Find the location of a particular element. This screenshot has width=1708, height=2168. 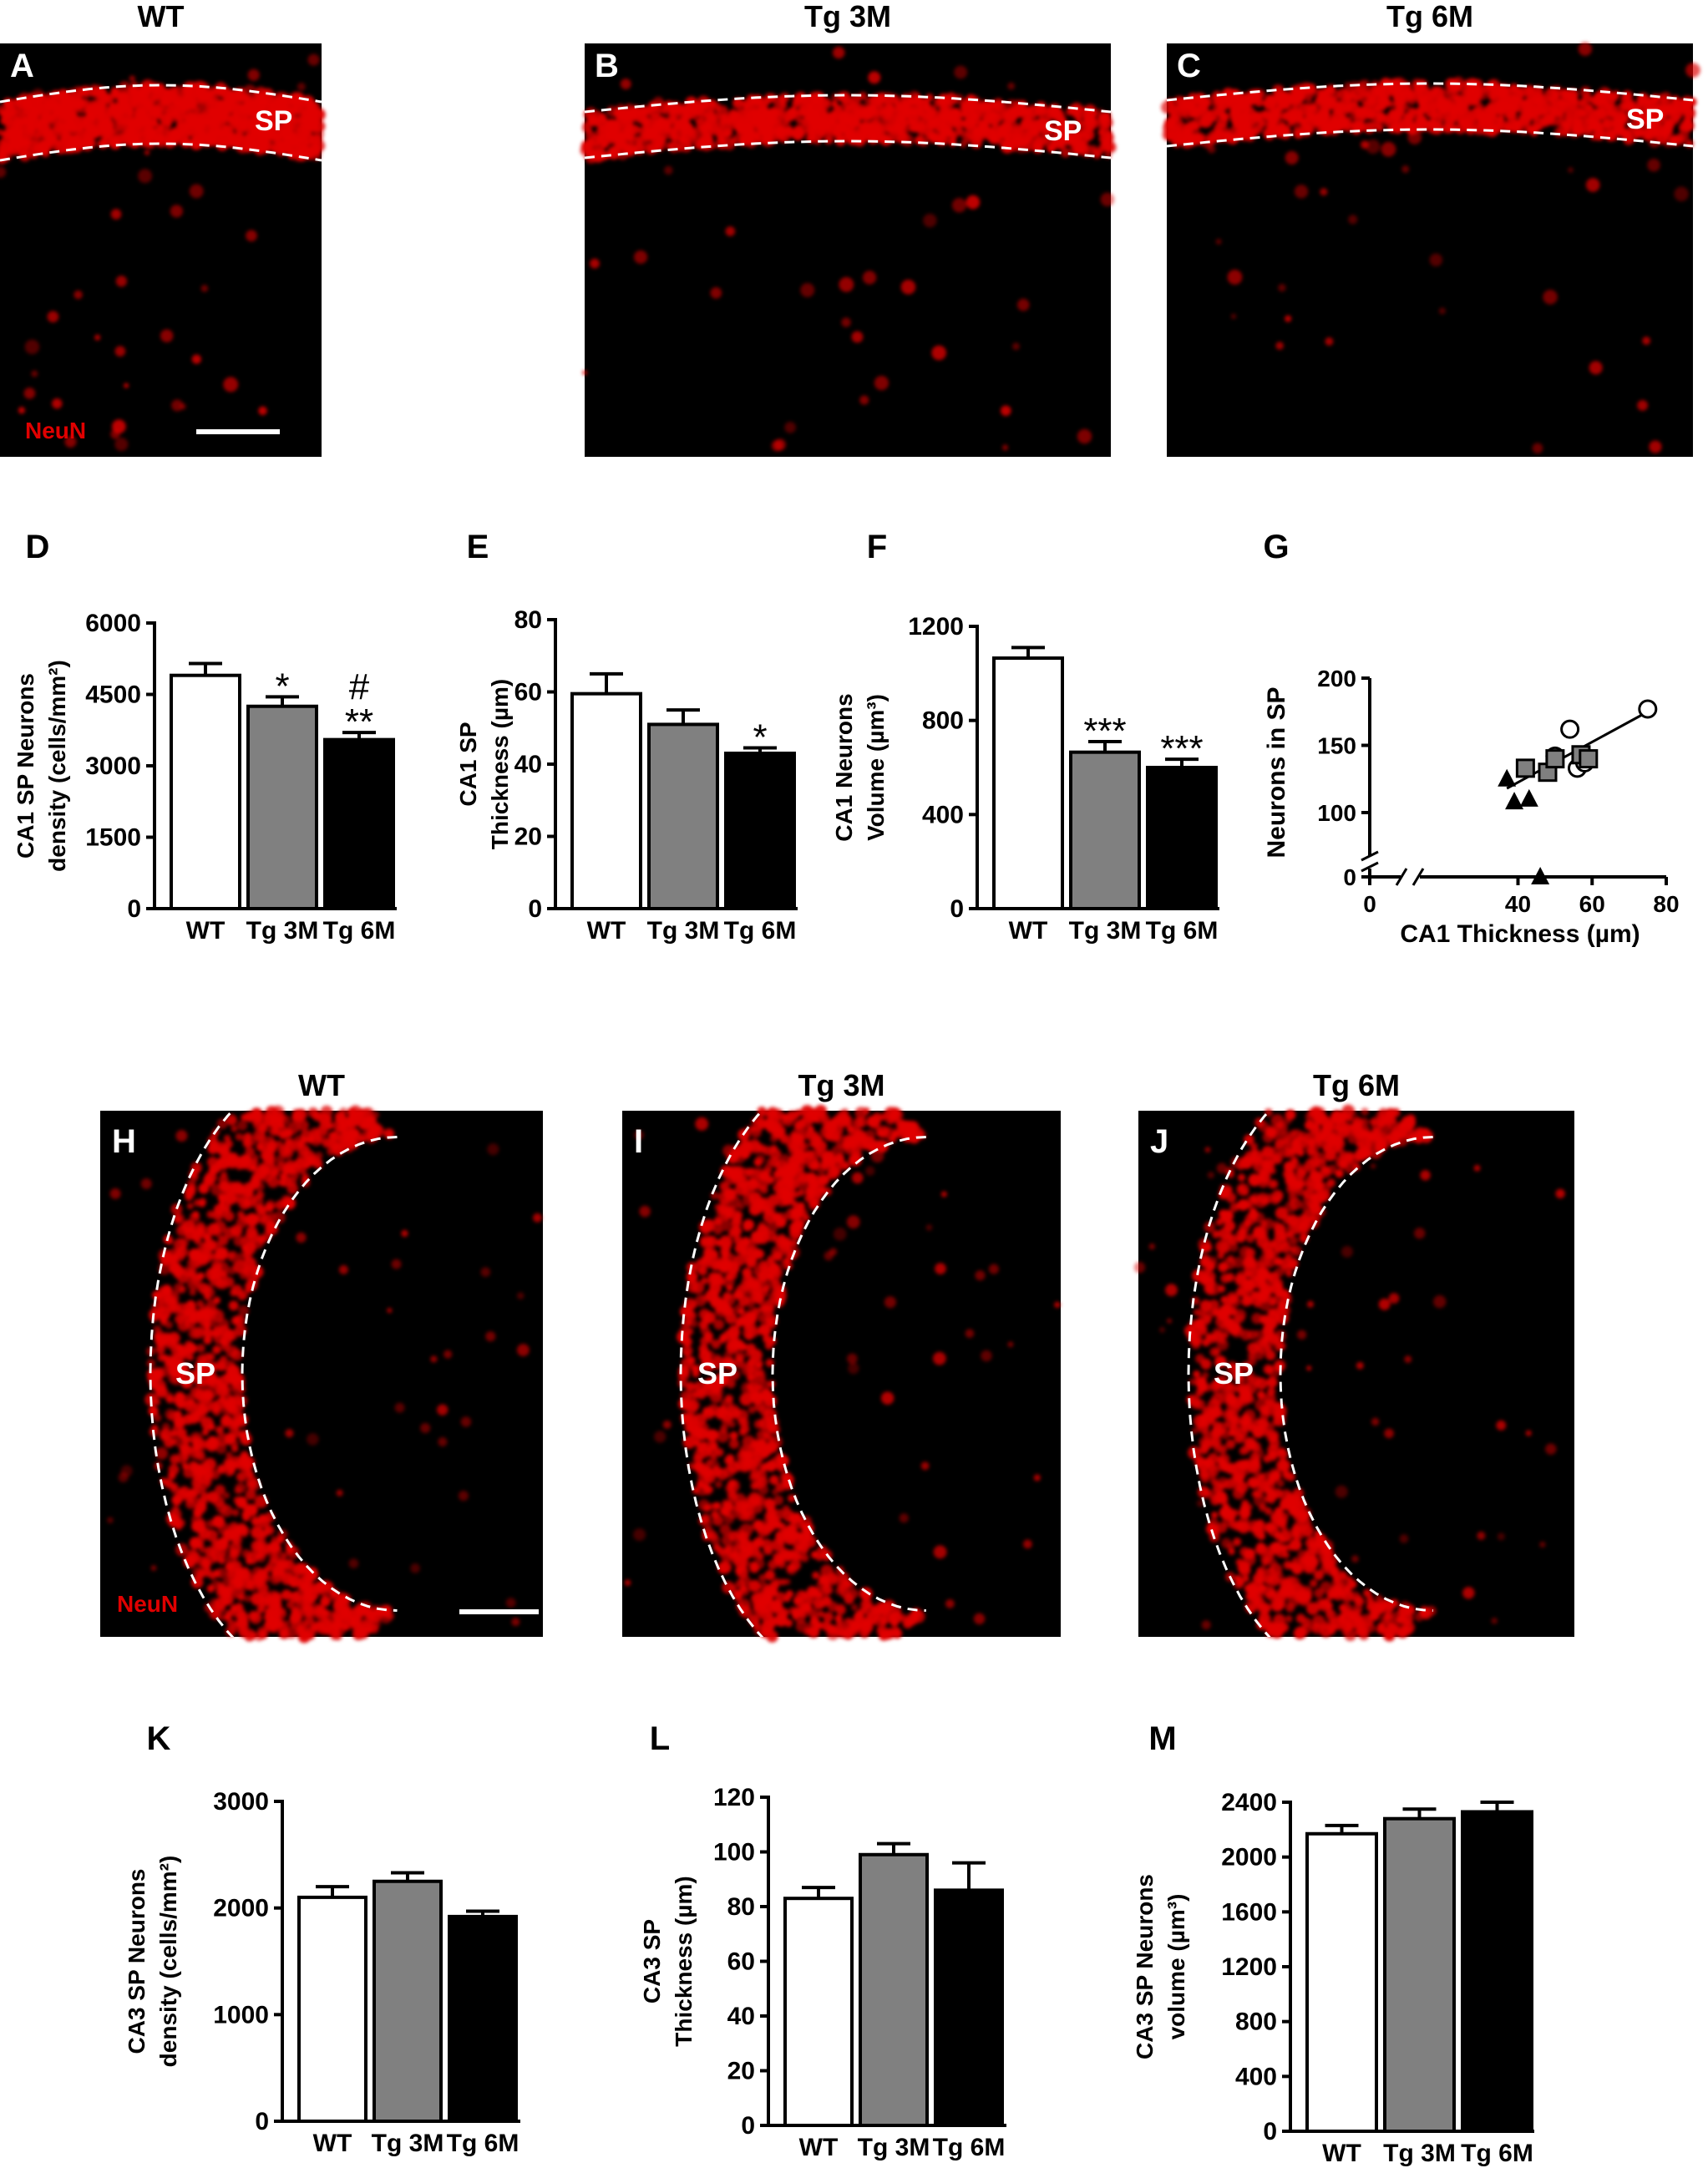

panel-letter: L is located at coordinates (660, 1739).